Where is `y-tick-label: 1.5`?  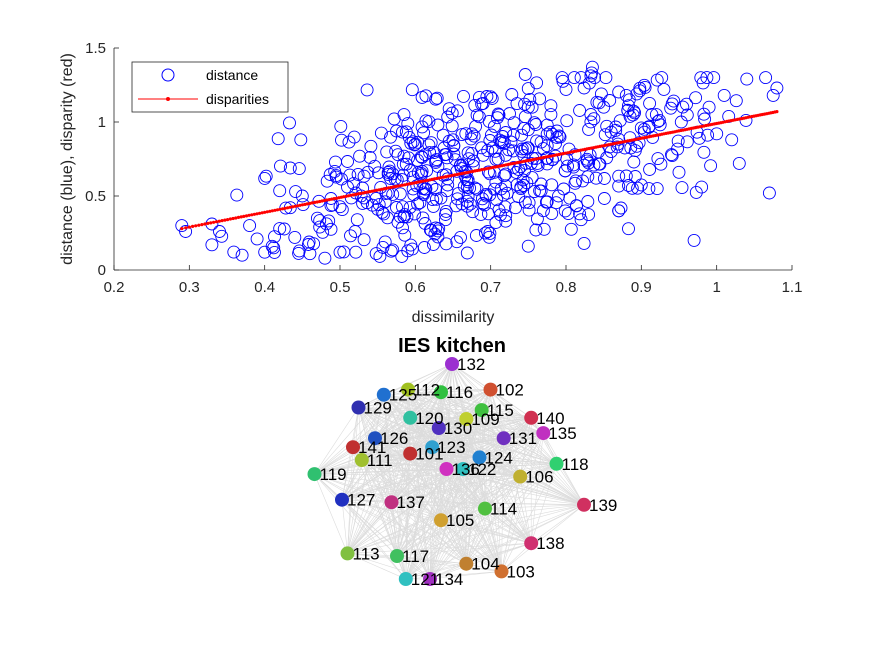 y-tick-label: 1.5 is located at coordinates (95, 48).